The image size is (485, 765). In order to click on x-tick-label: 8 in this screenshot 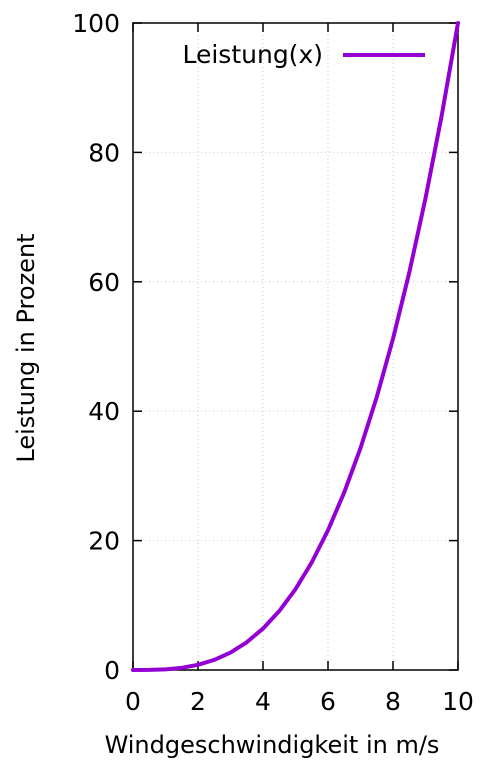, I will do `click(393, 701)`.